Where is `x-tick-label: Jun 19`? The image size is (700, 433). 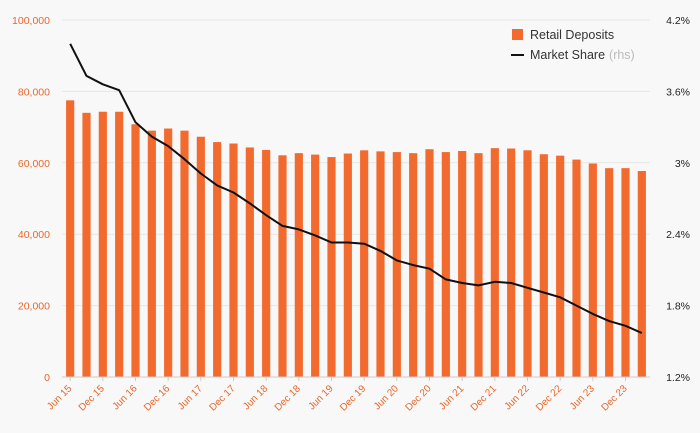
x-tick-label: Jun 19 is located at coordinates (321, 397).